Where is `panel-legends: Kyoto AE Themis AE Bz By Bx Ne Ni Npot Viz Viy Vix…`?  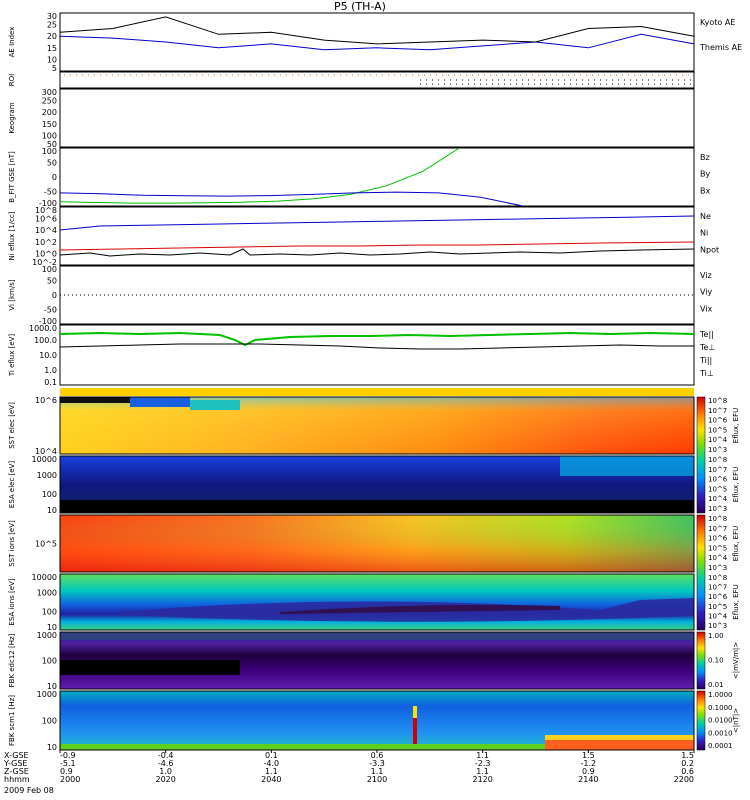 panel-legends: Kyoto AE Themis AE Bz By Bx Ne Ni Npot Viz Viy Vix… is located at coordinates (720, 198).